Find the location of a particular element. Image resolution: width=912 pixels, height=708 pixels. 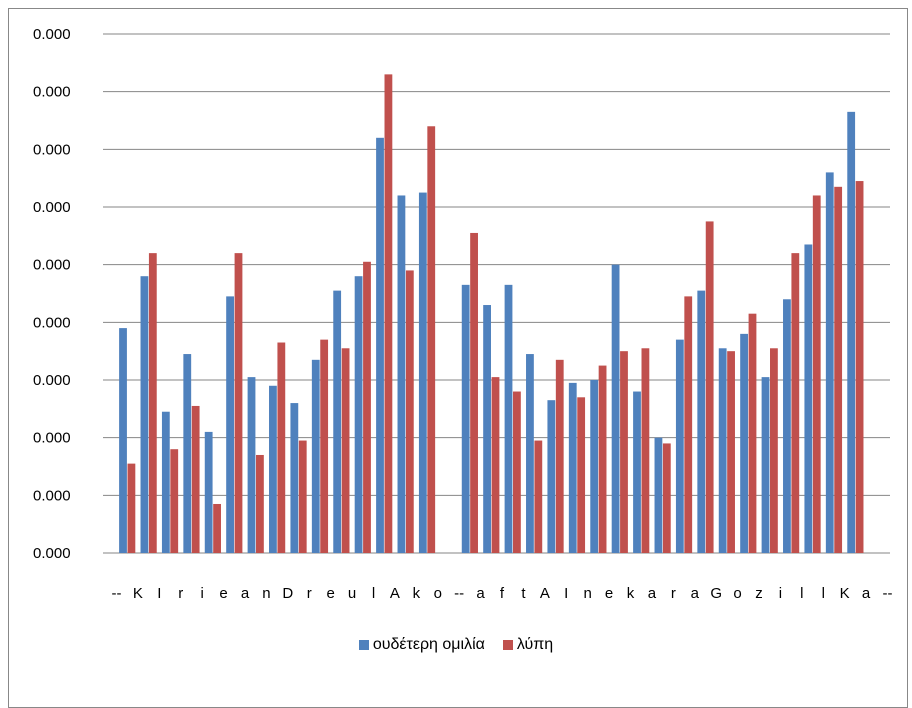

legend-label-series-1: ουδέτερη ομιλία is located at coordinates (428, 644).